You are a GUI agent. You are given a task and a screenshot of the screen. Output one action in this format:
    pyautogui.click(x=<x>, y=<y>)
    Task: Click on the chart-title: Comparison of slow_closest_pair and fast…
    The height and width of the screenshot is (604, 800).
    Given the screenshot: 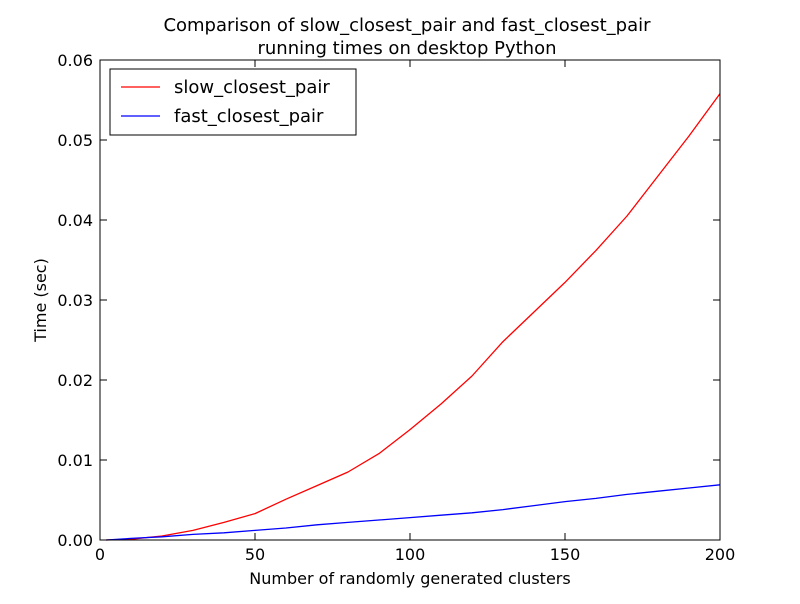 What is the action you would take?
    pyautogui.click(x=407, y=25)
    